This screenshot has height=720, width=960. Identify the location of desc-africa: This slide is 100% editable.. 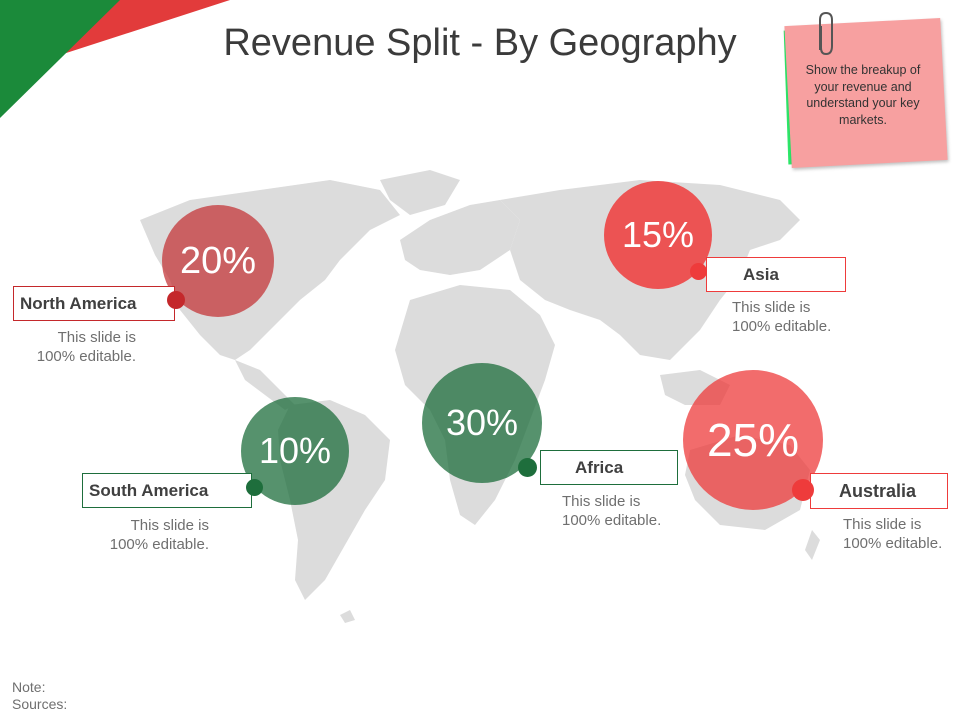
(611, 511).